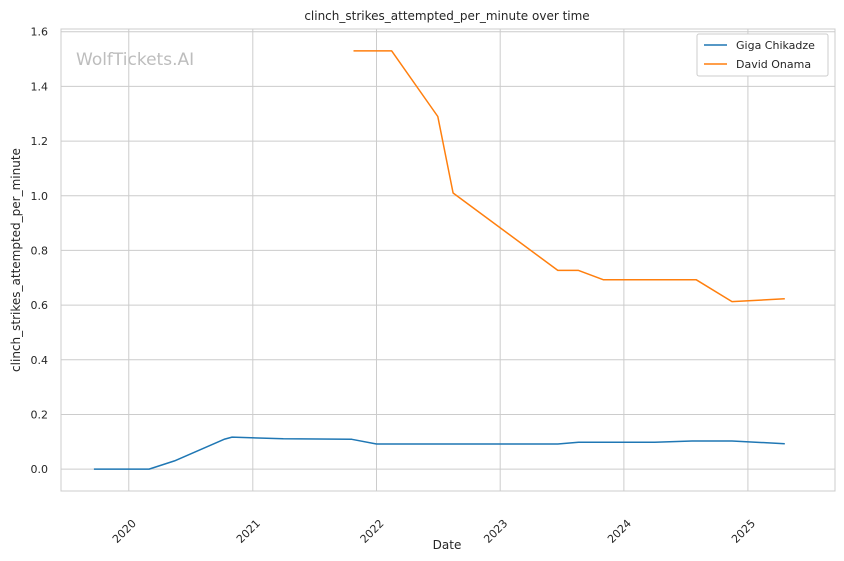 This screenshot has height=561, width=844. Describe the element at coordinates (773, 64) in the screenshot. I see `legend-label-david-onama: David Onama` at that location.